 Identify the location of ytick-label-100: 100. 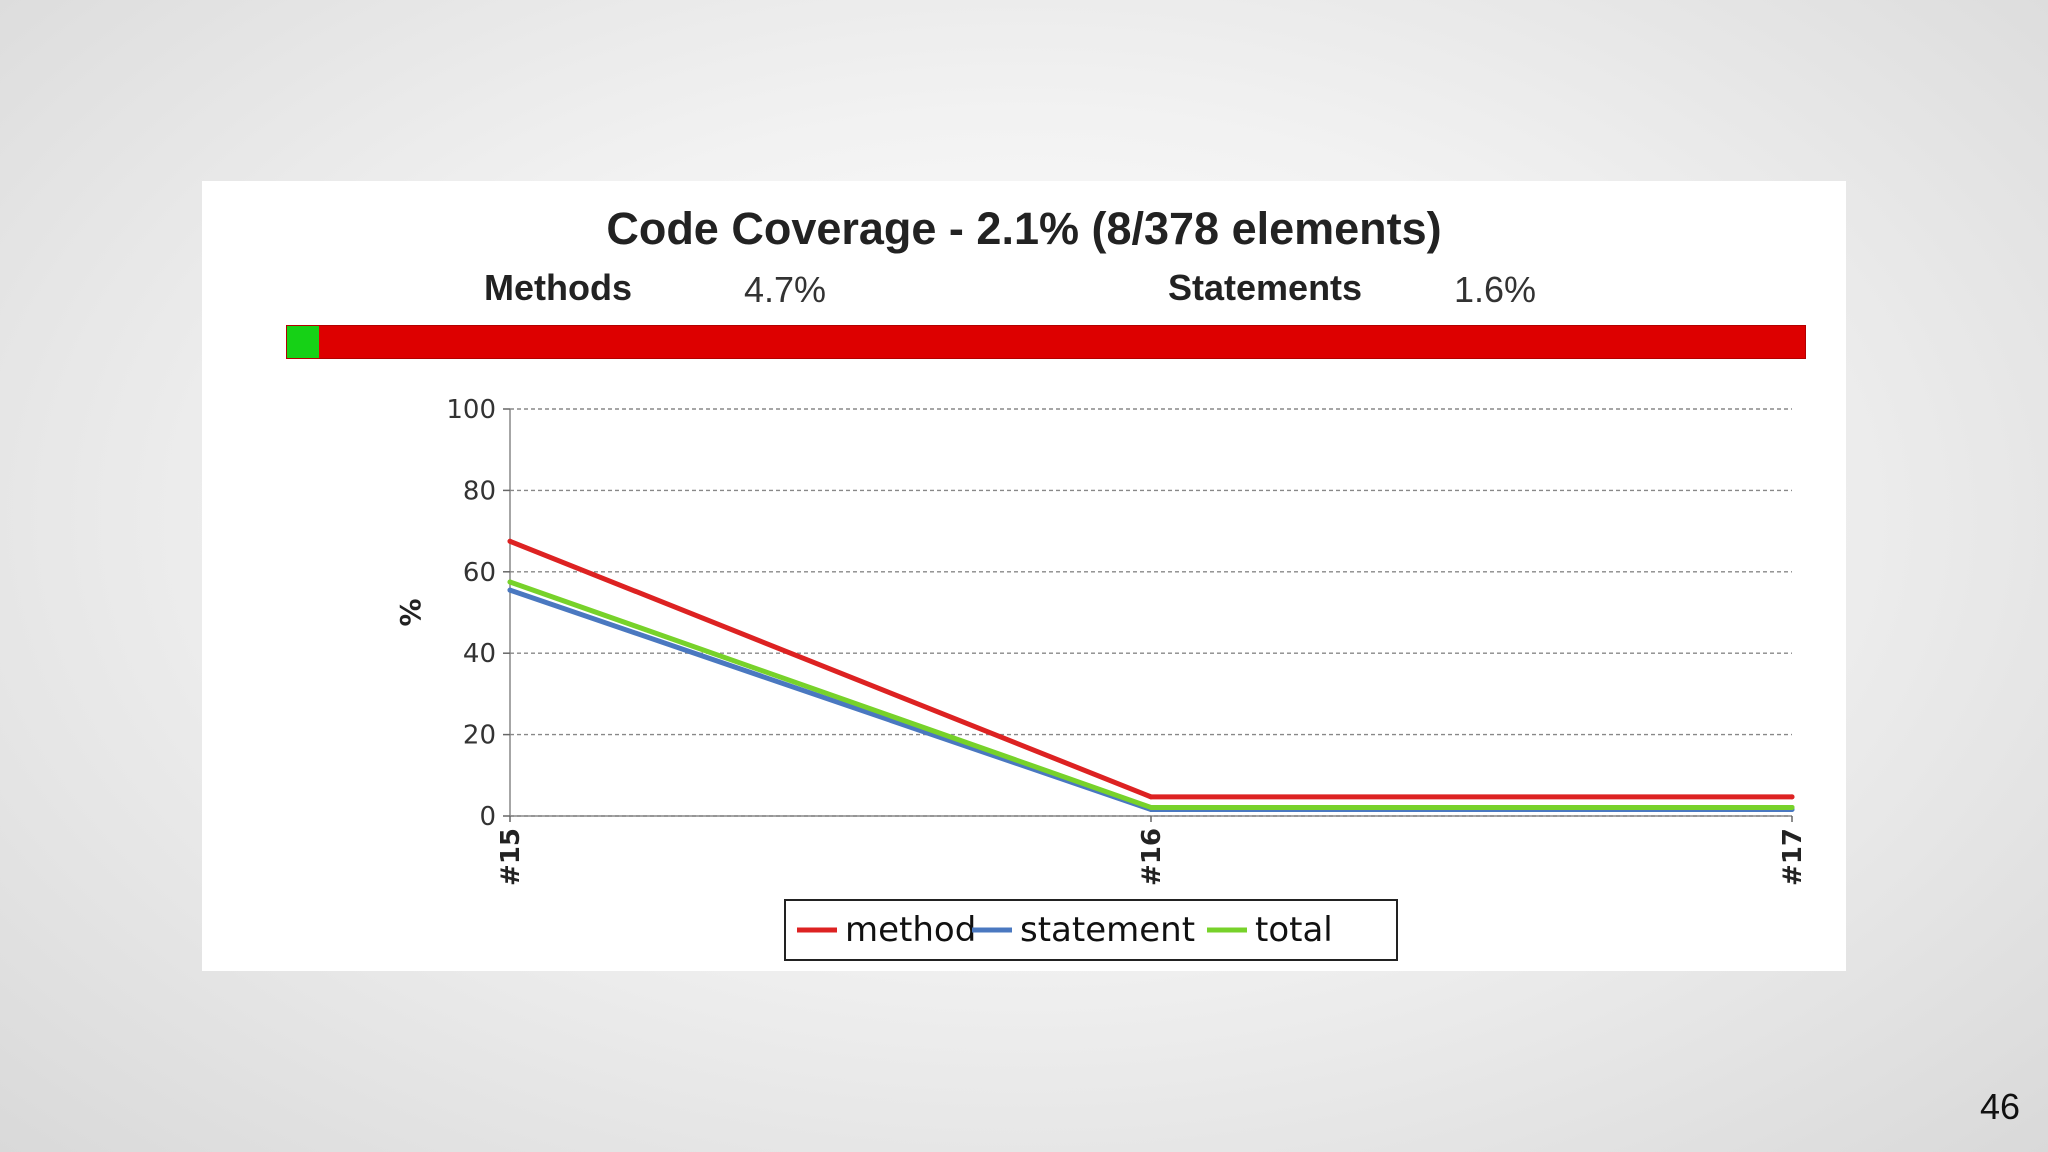
(471, 410).